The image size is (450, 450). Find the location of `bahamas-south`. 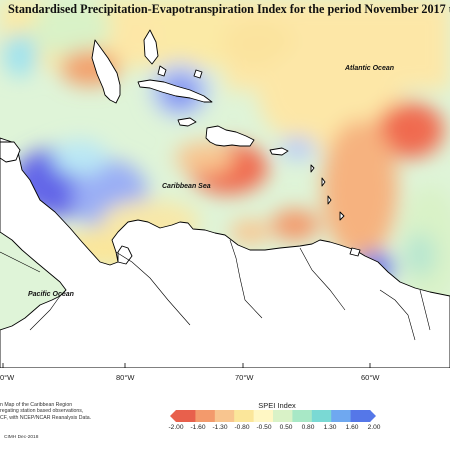

bahamas-south is located at coordinates (198, 74).